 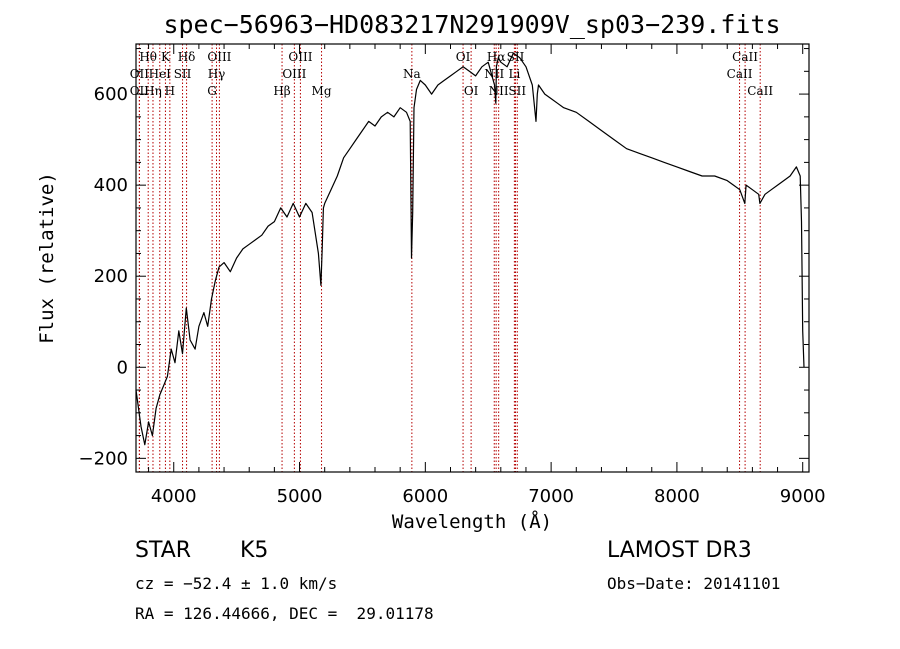 What do you see at coordinates (281, 91) in the screenshot?
I see `line-marker-label-14: Hβ` at bounding box center [281, 91].